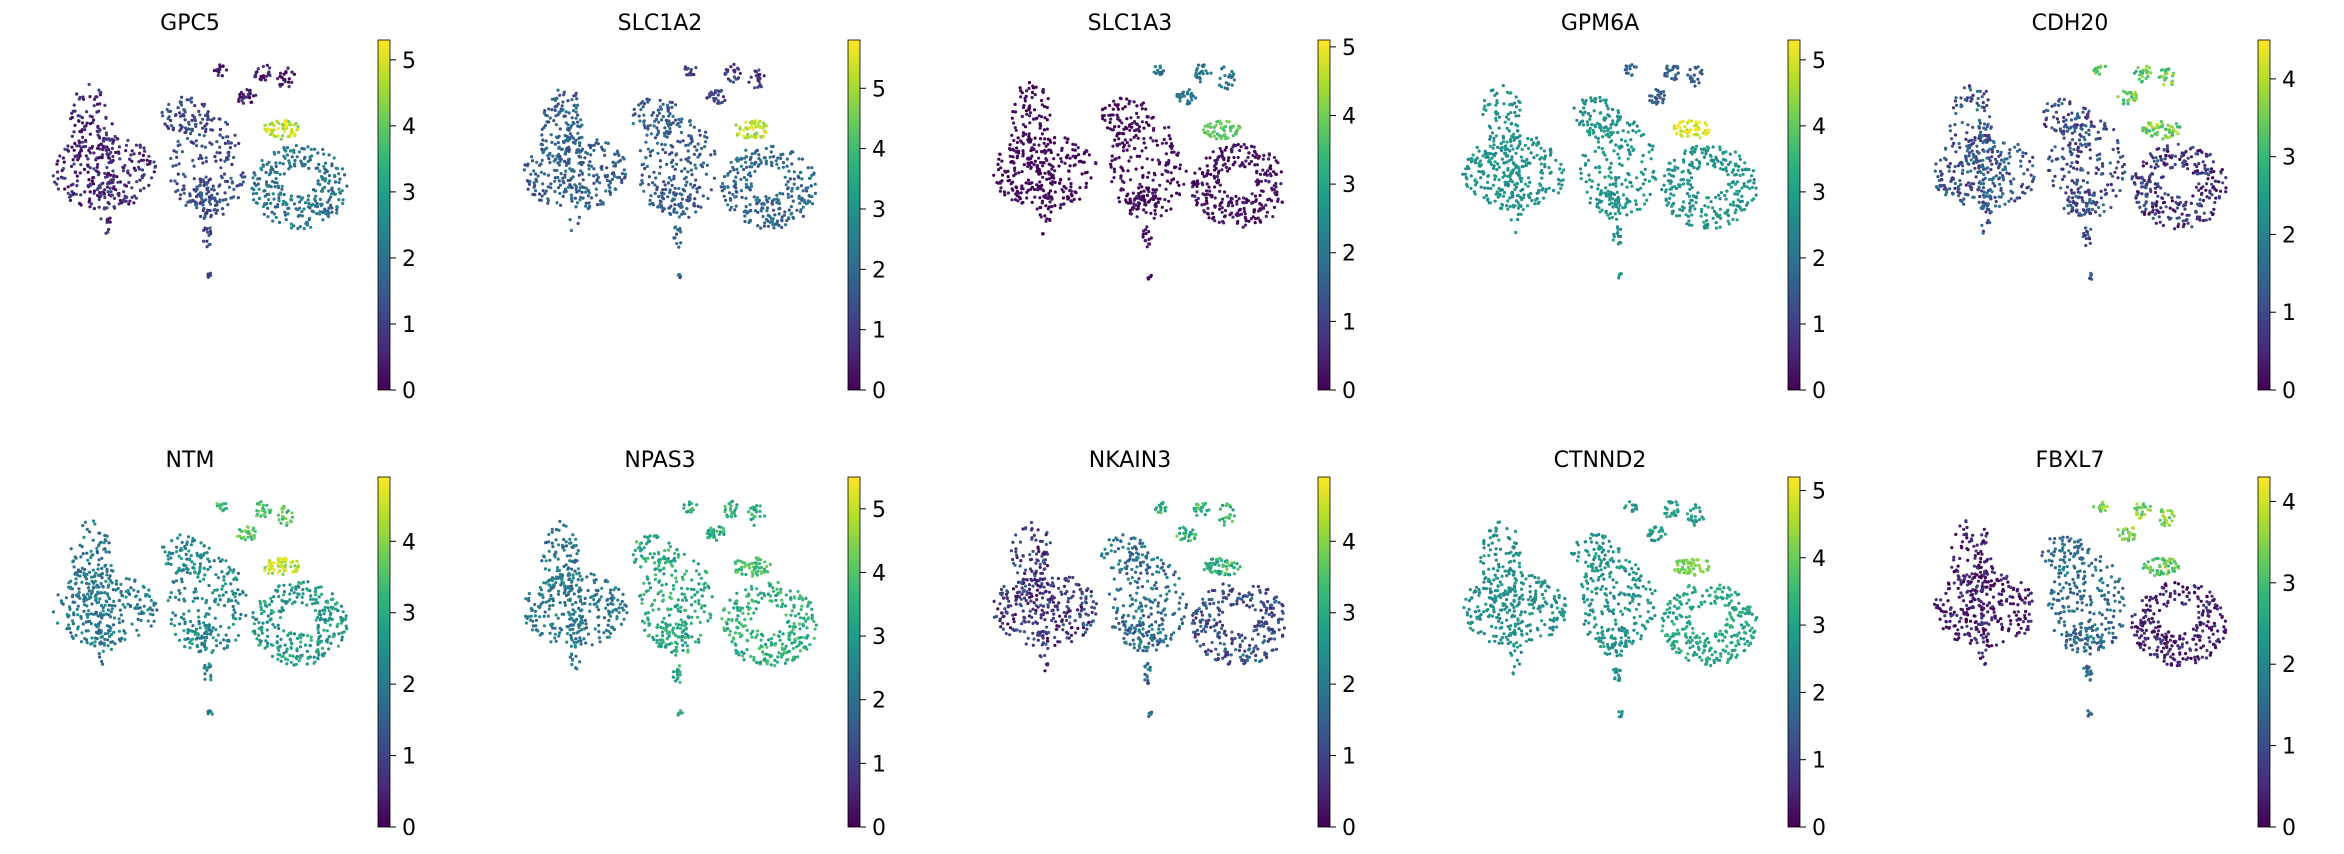 Image resolution: width=2344 pixels, height=854 pixels. Describe the element at coordinates (409, 325) in the screenshot. I see `colorbar-tick-label: 1` at that location.